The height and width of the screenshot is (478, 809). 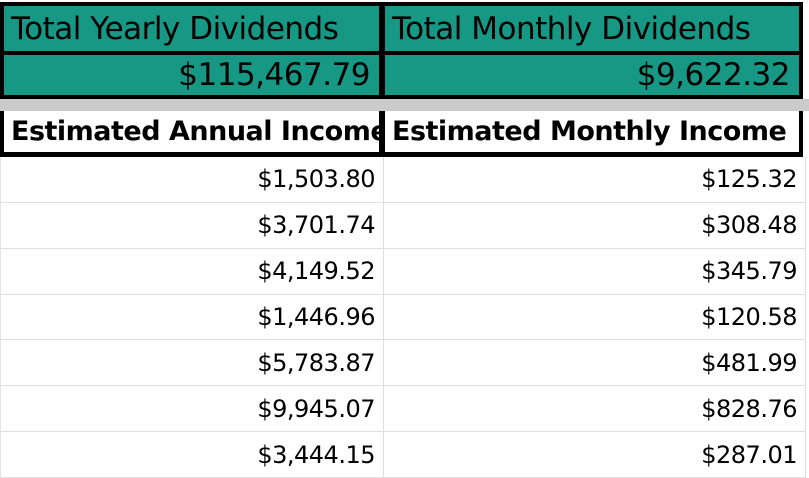 What do you see at coordinates (595, 409) in the screenshot?
I see `monthly-income-cell: $828.76` at bounding box center [595, 409].